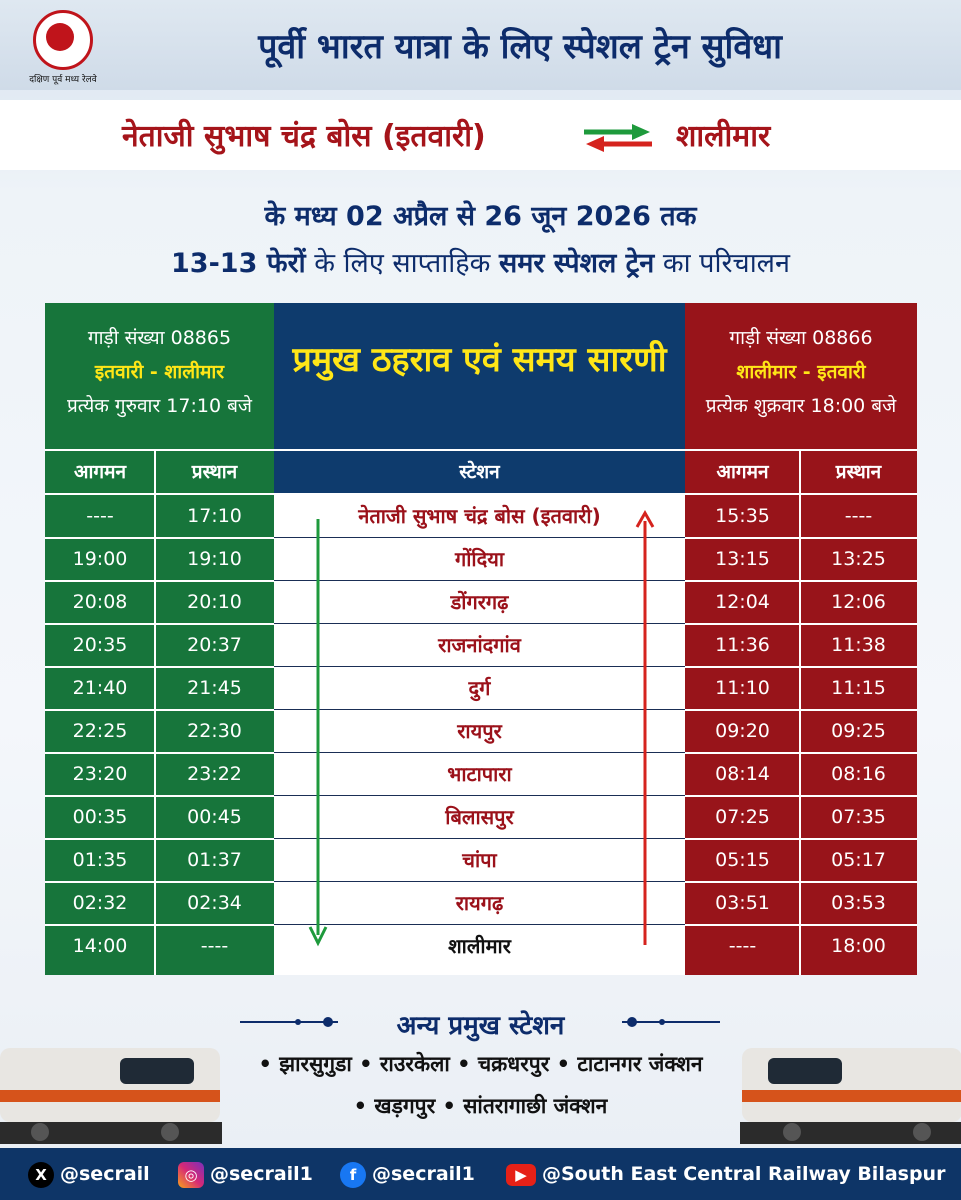  Describe the element at coordinates (63, 47) in the screenshot. I see `railway-logo: दक्षिण पूर्व मध्य रेलवे` at that location.